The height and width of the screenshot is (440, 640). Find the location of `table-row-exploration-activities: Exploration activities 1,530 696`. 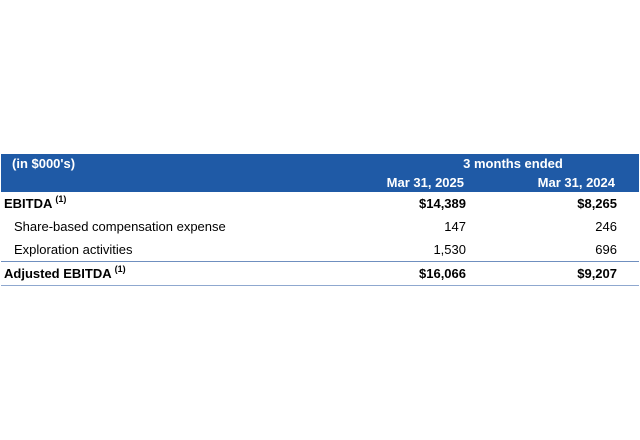

table-row-exploration-activities: Exploration activities 1,530 696 is located at coordinates (320, 249).